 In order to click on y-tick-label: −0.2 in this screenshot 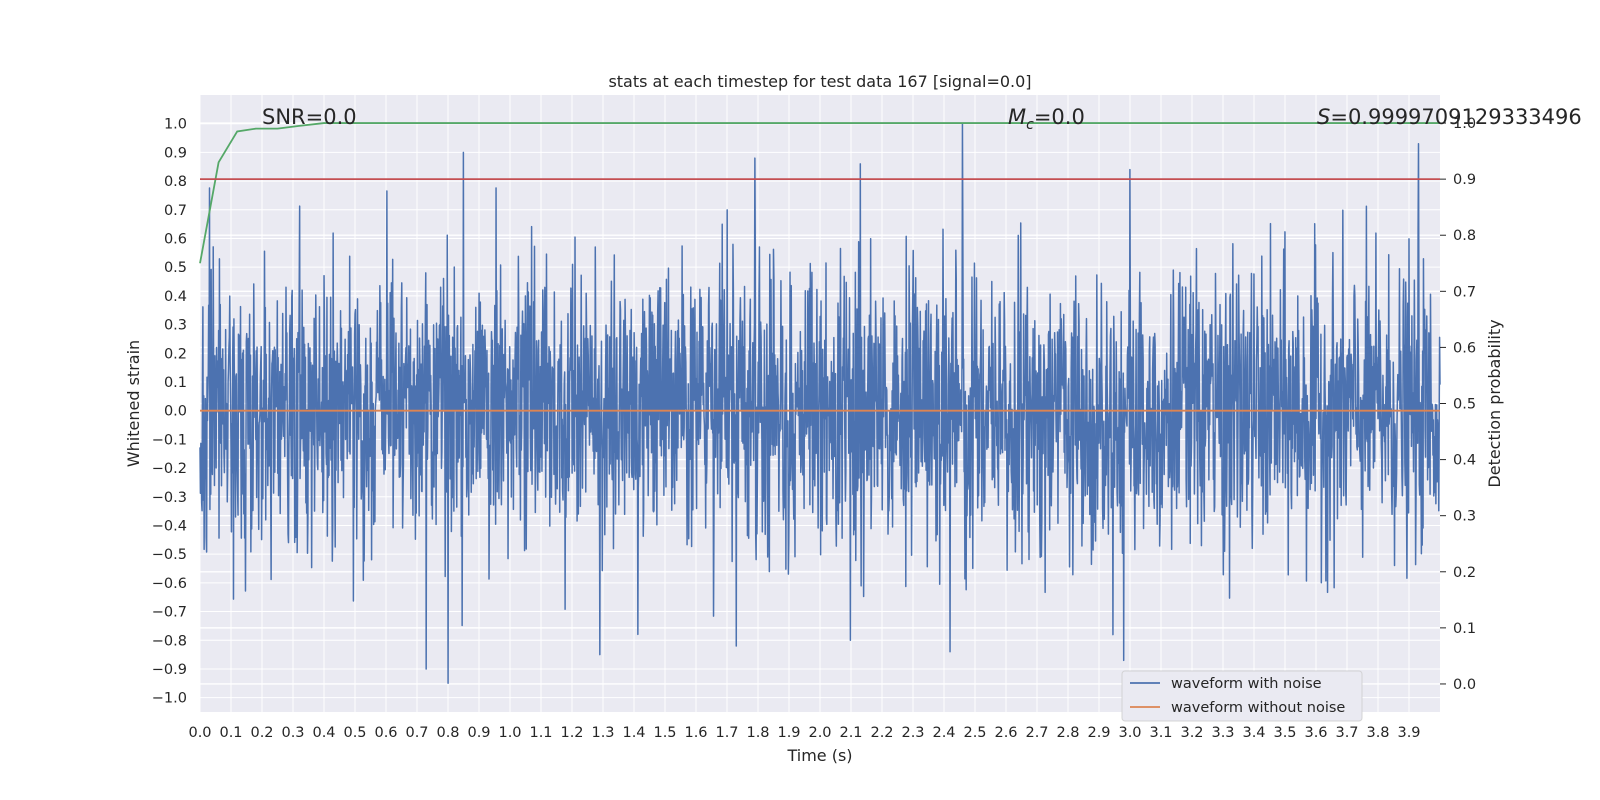, I will do `click(169, 469)`.